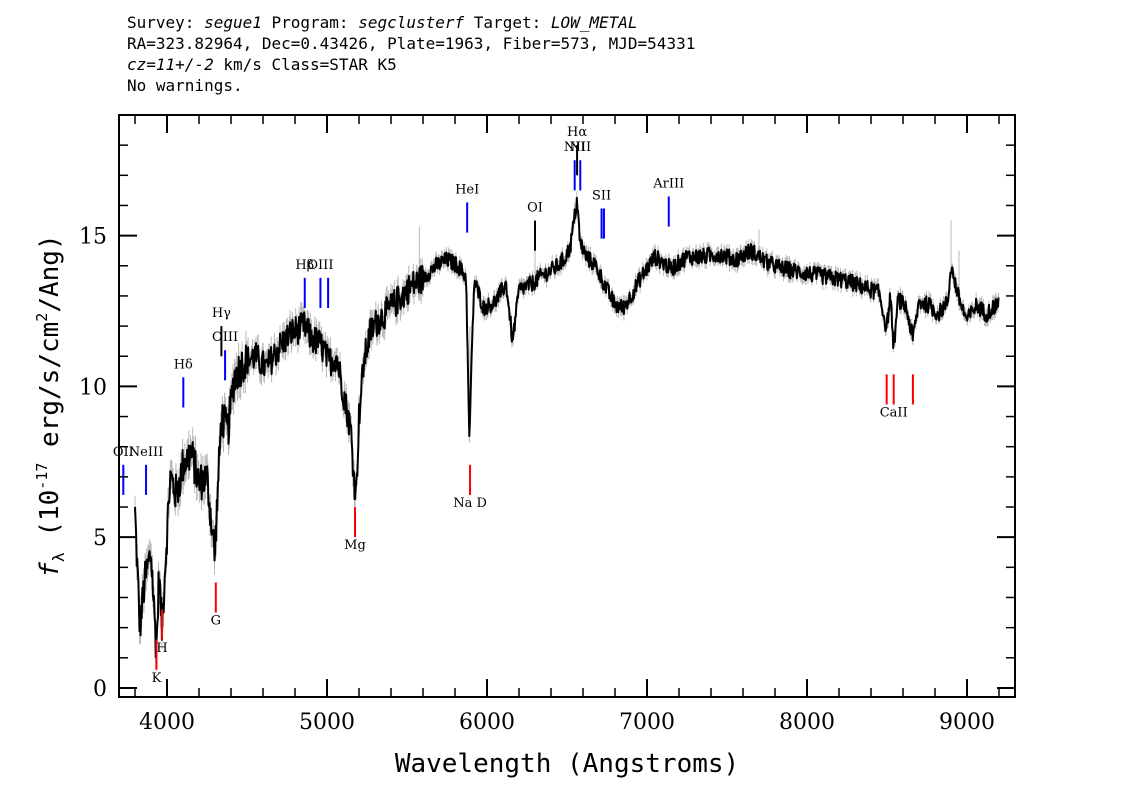  I want to click on line-label-17: H, so click(161, 648).